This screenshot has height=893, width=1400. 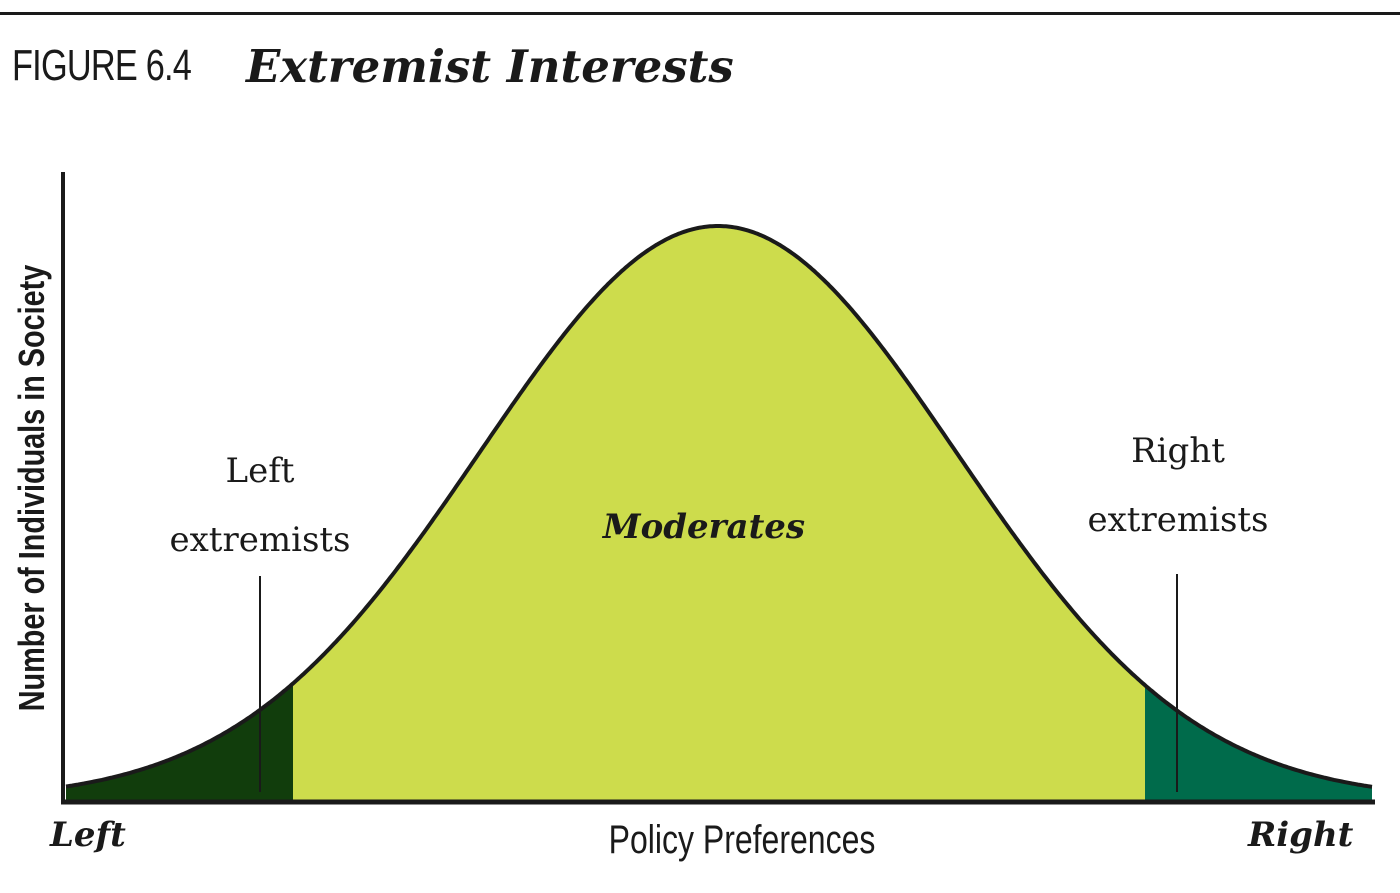 What do you see at coordinates (31, 488) in the screenshot?
I see `y-axis-label: Number of Individuals in Society` at bounding box center [31, 488].